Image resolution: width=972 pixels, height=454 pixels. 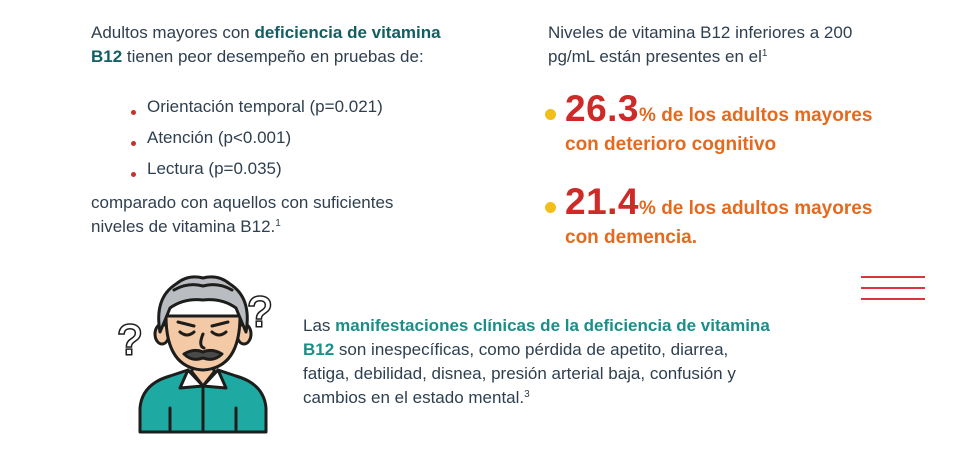 What do you see at coordinates (183, 226) in the screenshot?
I see `outro-line: niveles de vitamina B12.` at bounding box center [183, 226].